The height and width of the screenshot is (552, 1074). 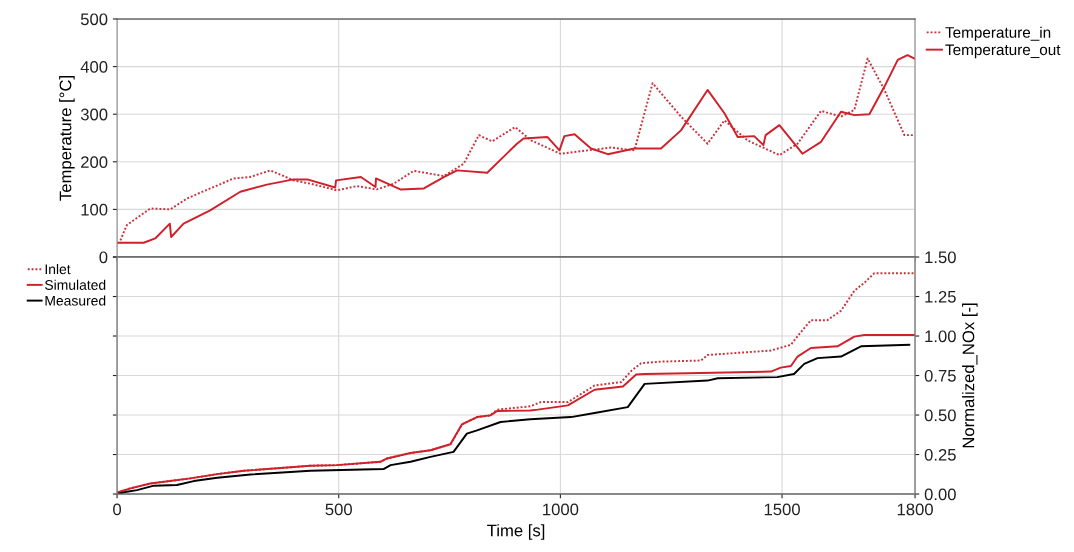 I want to click on x-tick-label: 1800, so click(x=915, y=509).